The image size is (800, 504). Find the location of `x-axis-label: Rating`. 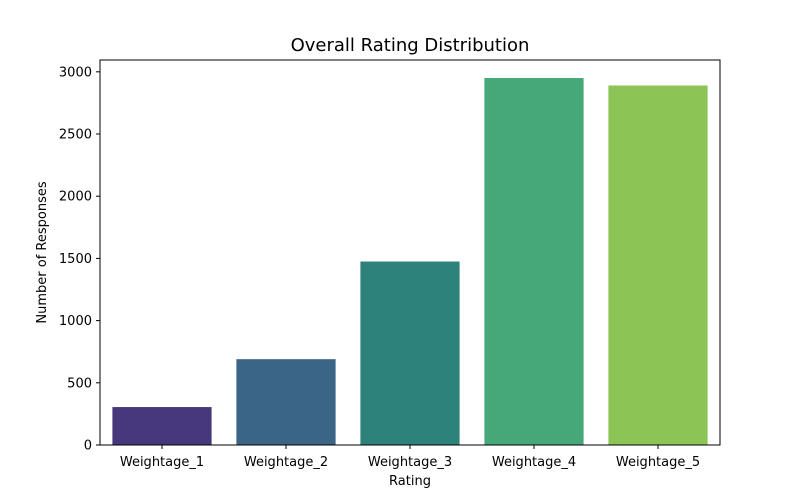

x-axis-label: Rating is located at coordinates (410, 481).